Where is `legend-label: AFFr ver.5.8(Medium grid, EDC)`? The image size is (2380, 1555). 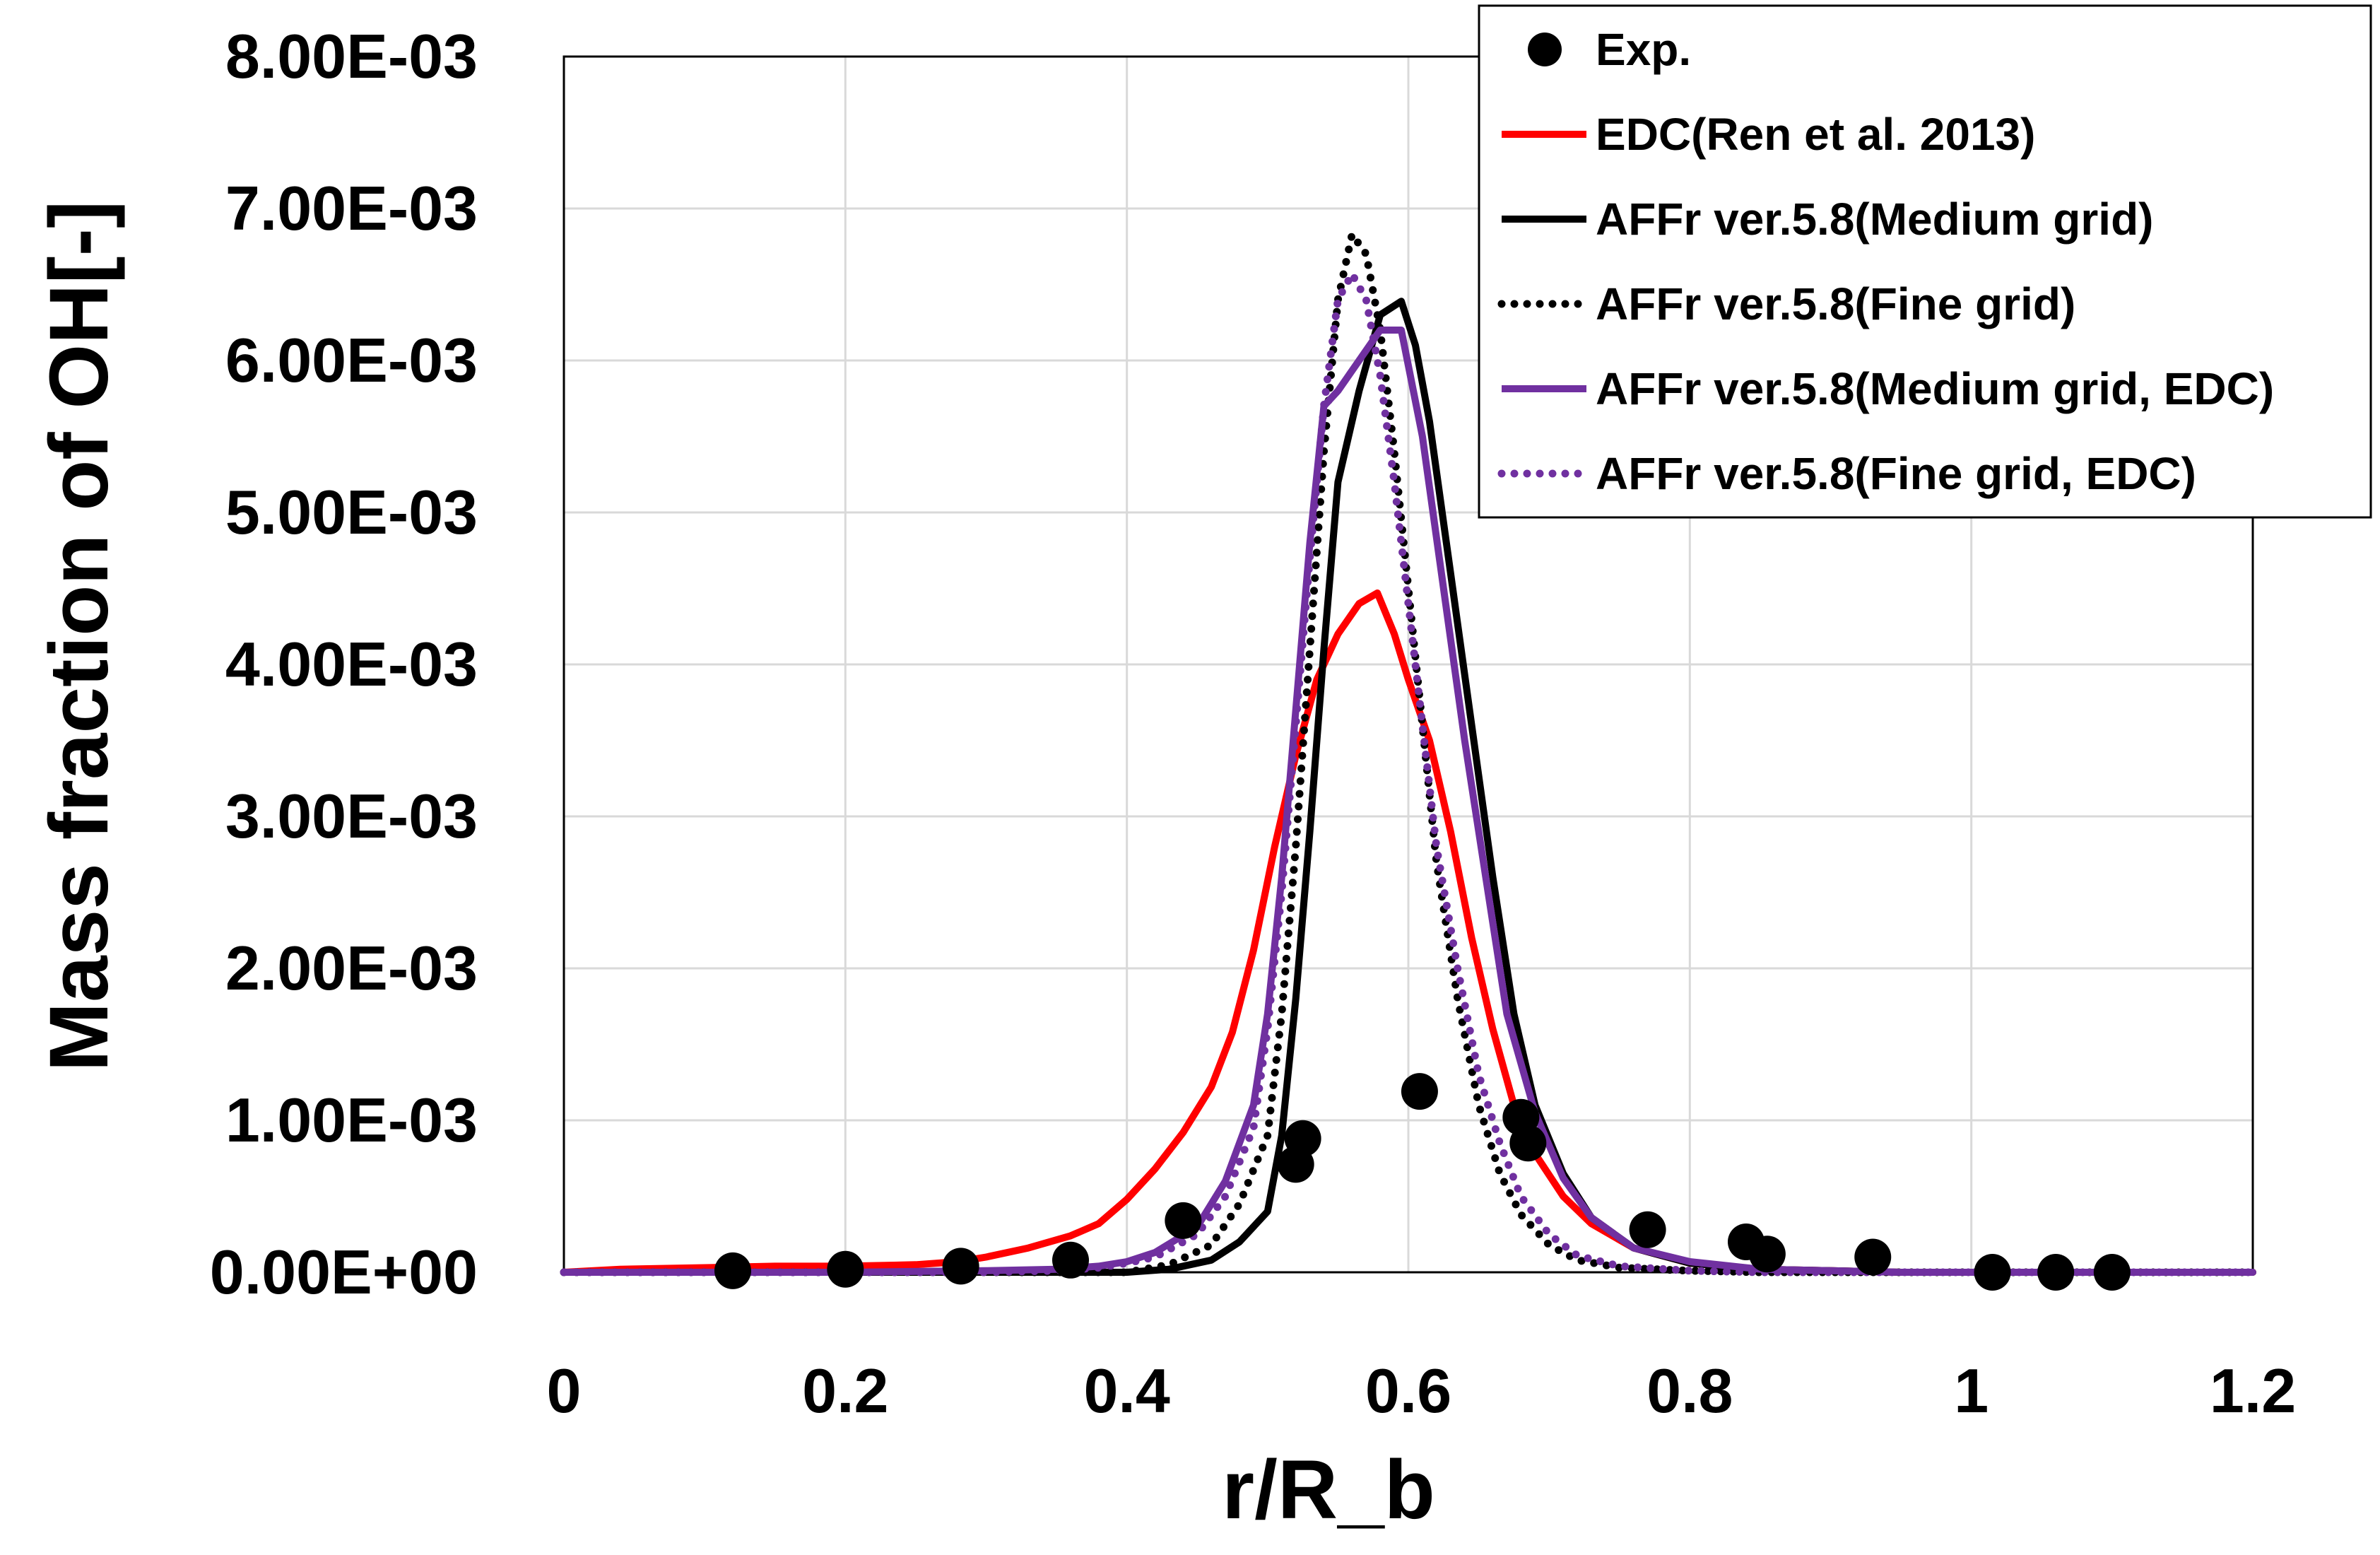
legend-label: AFFr ver.5.8(Medium grid, EDC) is located at coordinates (1935, 388).